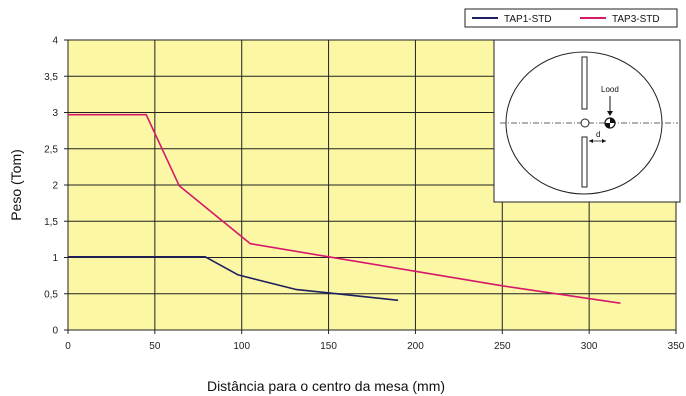 This screenshot has height=396, width=686. I want to click on legend-frame, so click(571, 18).